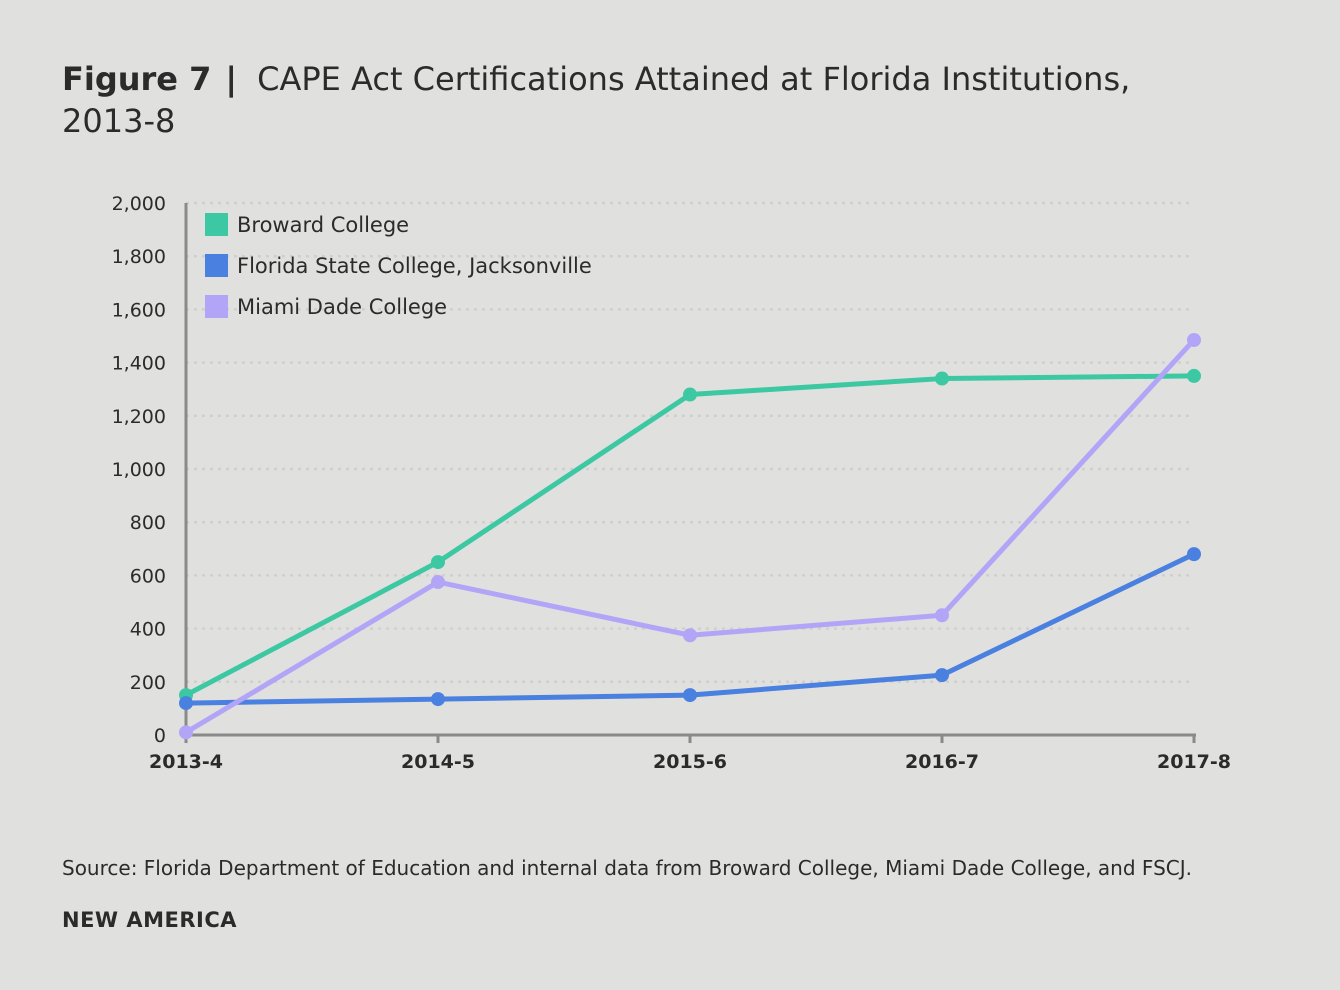 The image size is (1340, 990). I want to click on y-tick-label: 1,200, so click(139, 417).